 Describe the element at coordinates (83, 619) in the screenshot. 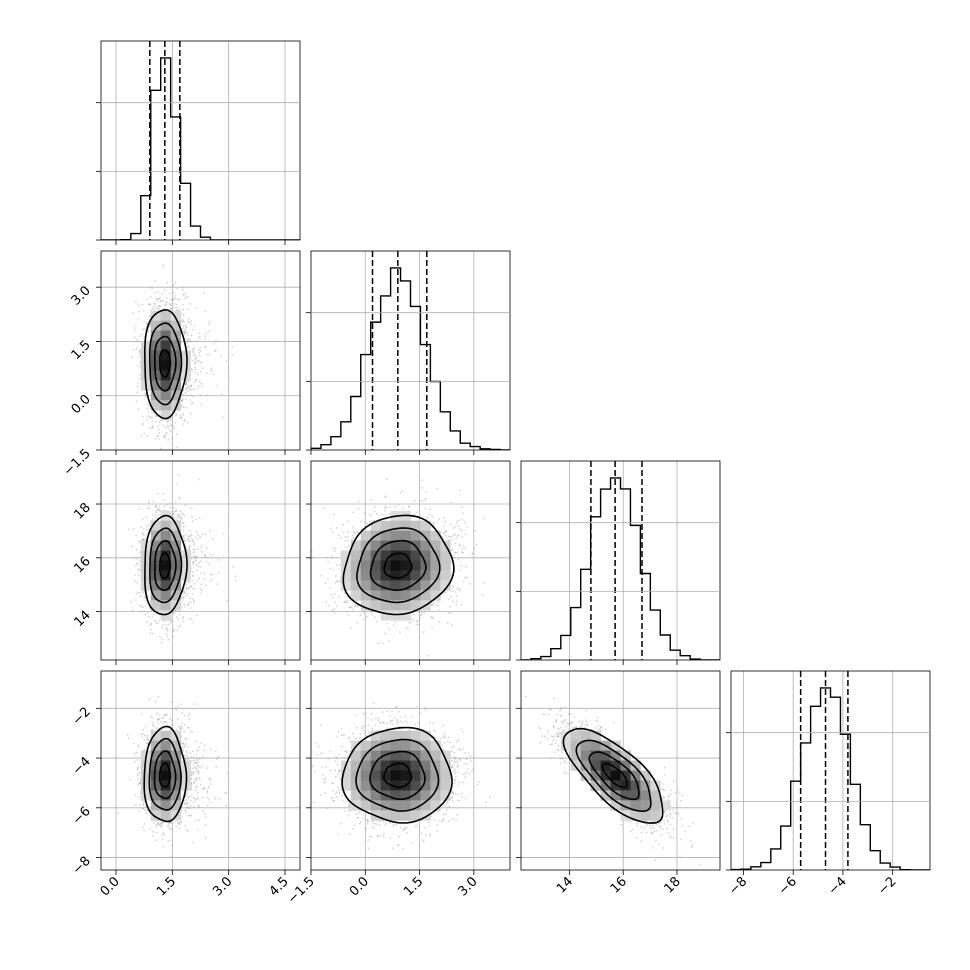

I see `y-tick-label: 14` at that location.